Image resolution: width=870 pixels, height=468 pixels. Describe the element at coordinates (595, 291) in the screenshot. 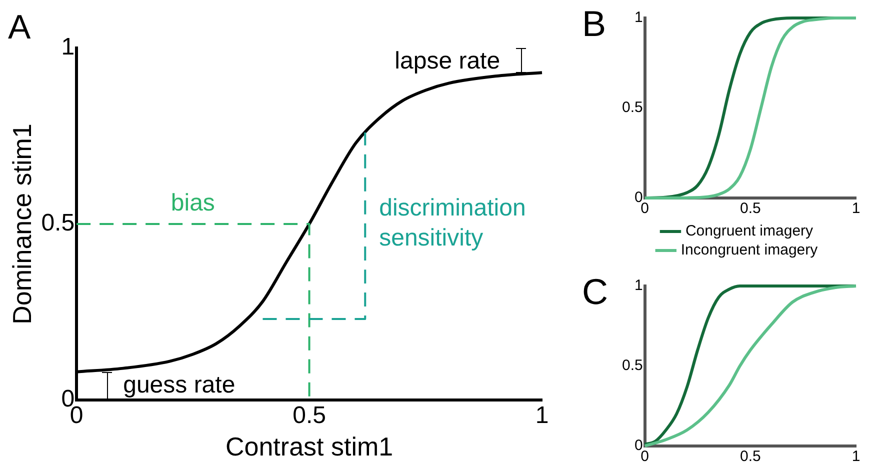

I see `chart-title: C` at that location.